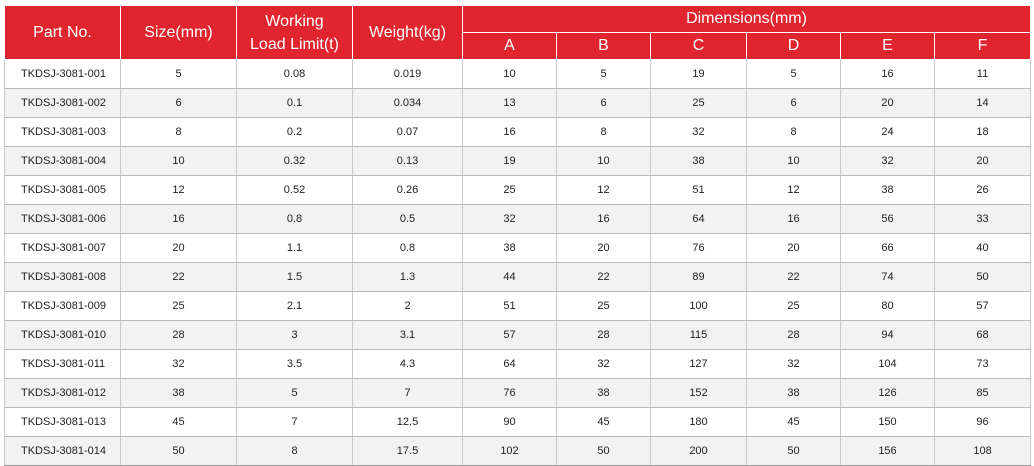 The width and height of the screenshot is (1034, 466). What do you see at coordinates (603, 277) in the screenshot?
I see `cell-dim-b: 22` at bounding box center [603, 277].